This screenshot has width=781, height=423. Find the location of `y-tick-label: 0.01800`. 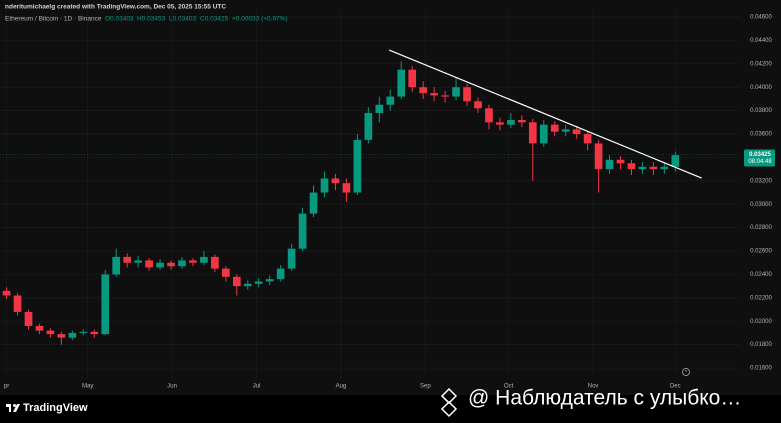

y-tick-label: 0.01800 is located at coordinates (761, 345).